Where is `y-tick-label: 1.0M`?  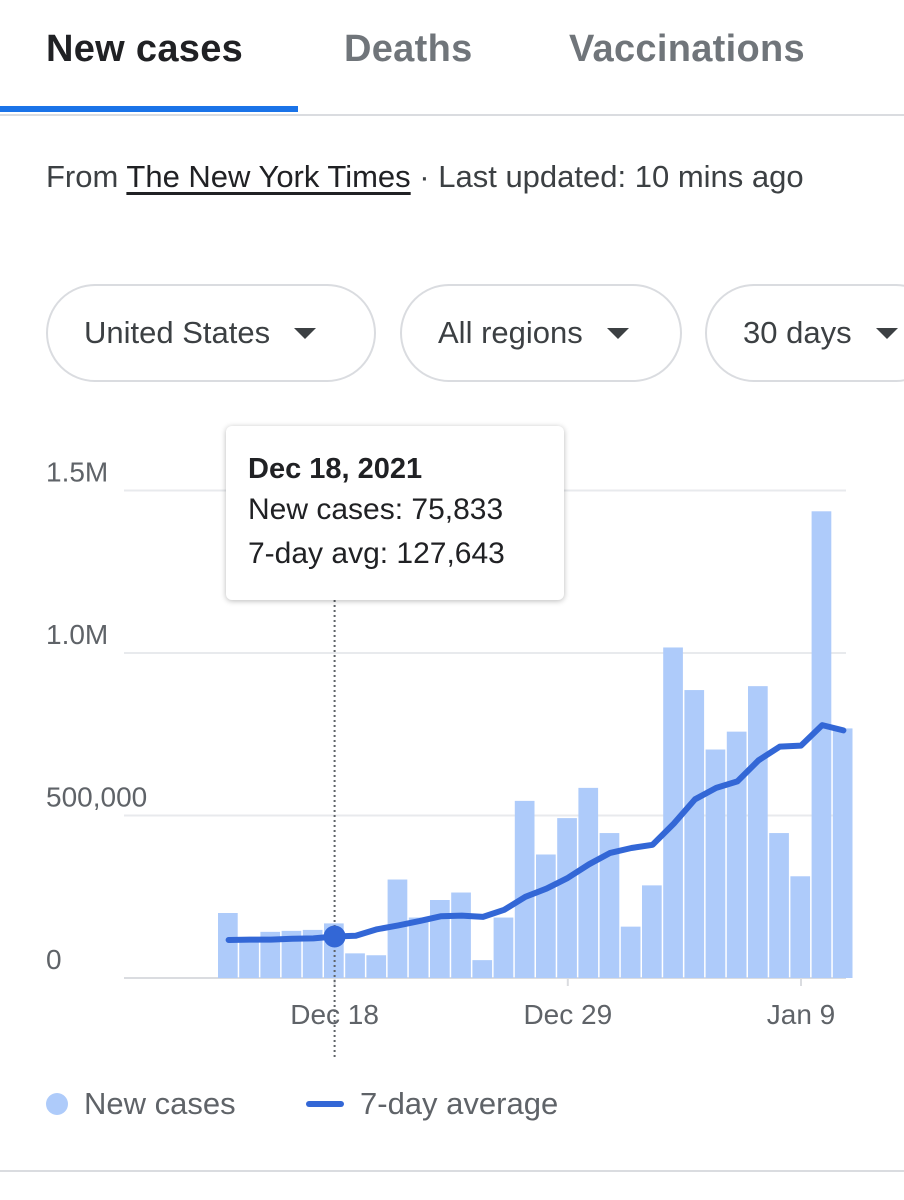
y-tick-label: 1.0M is located at coordinates (77, 634).